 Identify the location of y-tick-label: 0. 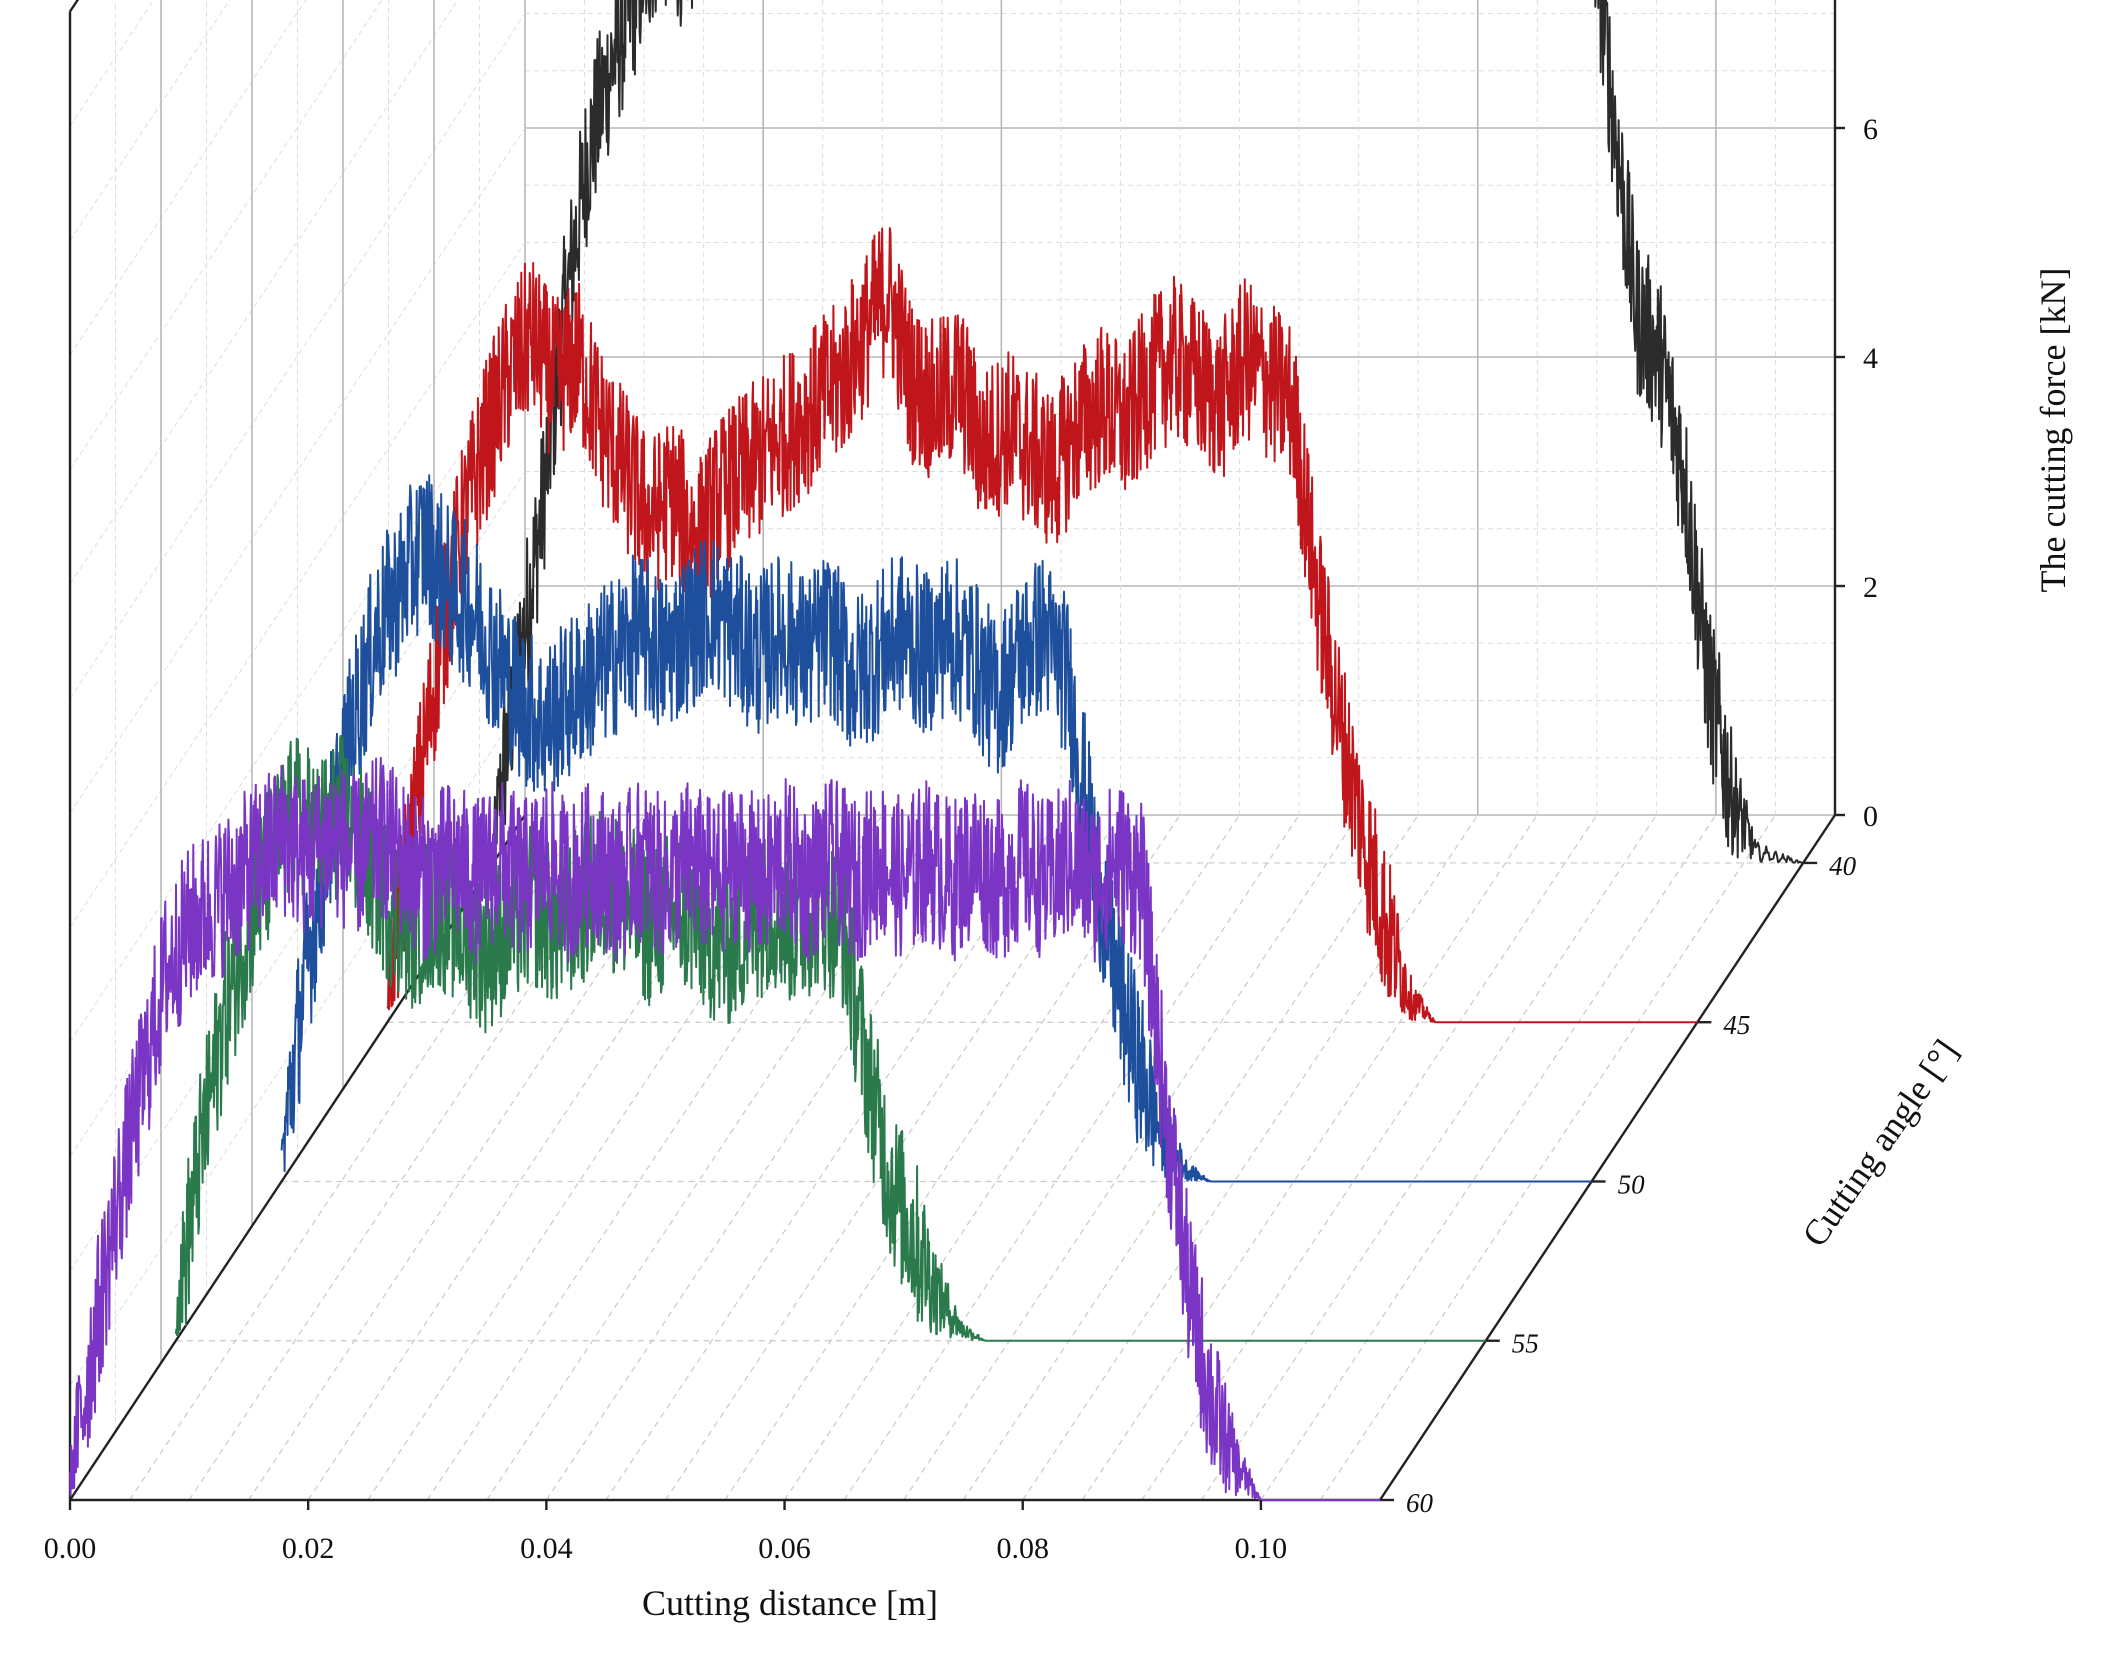
(1870, 816).